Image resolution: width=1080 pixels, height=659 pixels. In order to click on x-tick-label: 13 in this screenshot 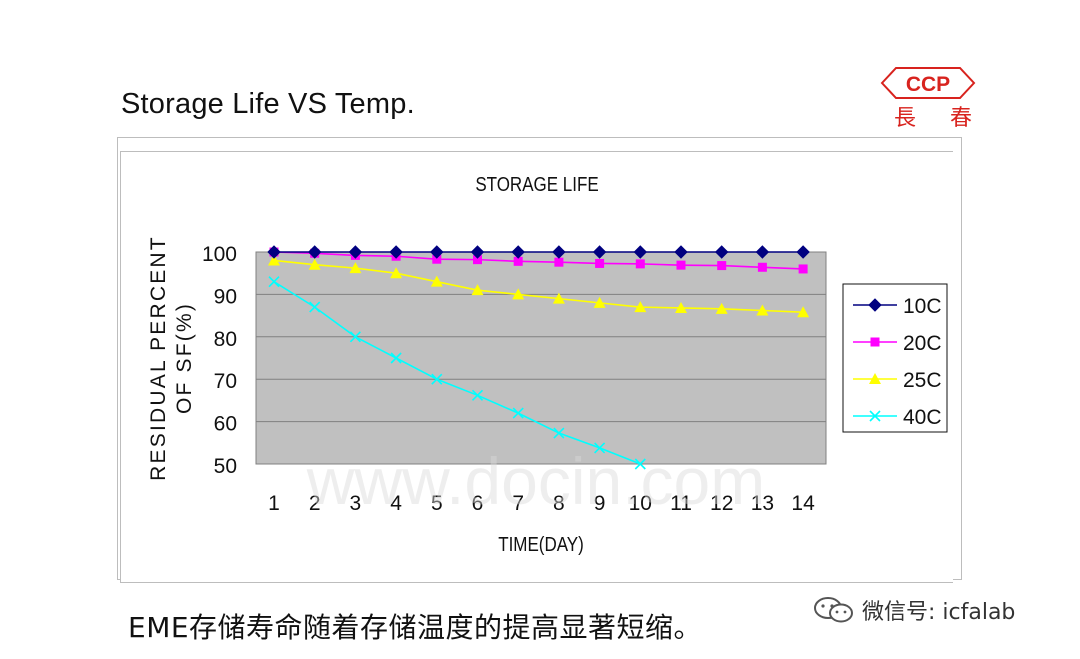, I will do `click(762, 503)`.